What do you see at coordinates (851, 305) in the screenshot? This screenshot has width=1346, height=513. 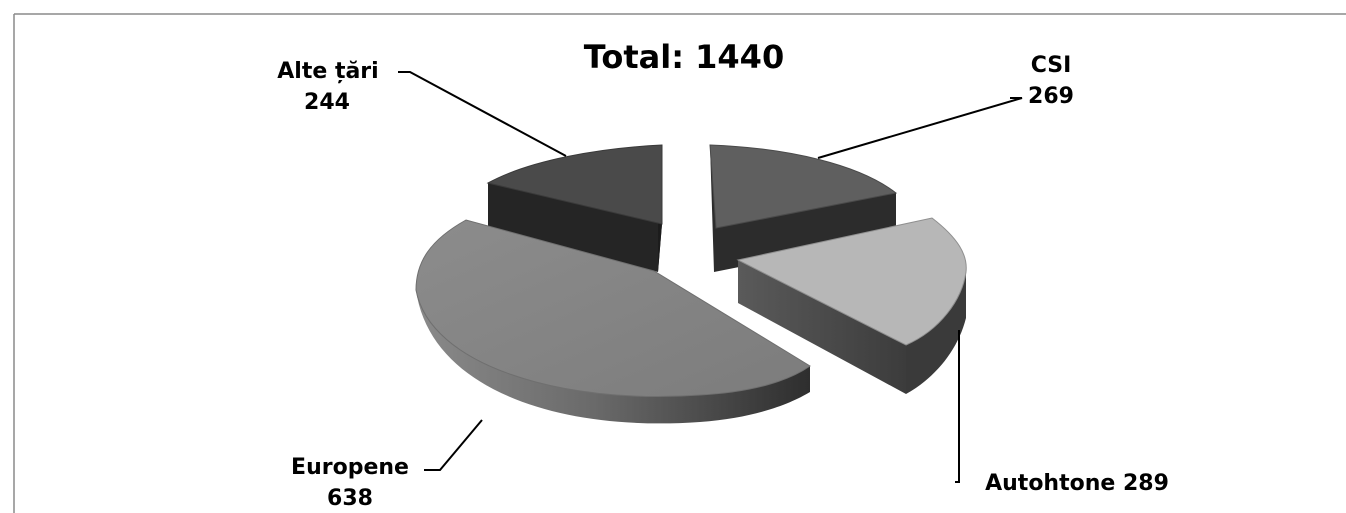 I see `pie-slice-autohtone` at bounding box center [851, 305].